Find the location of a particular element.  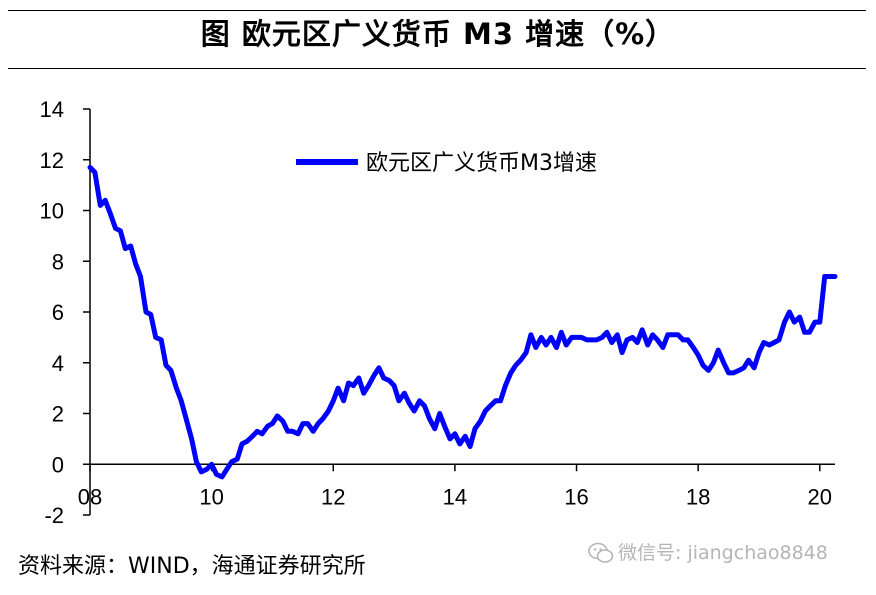

y-tick-label: 8 is located at coordinates (58, 261).